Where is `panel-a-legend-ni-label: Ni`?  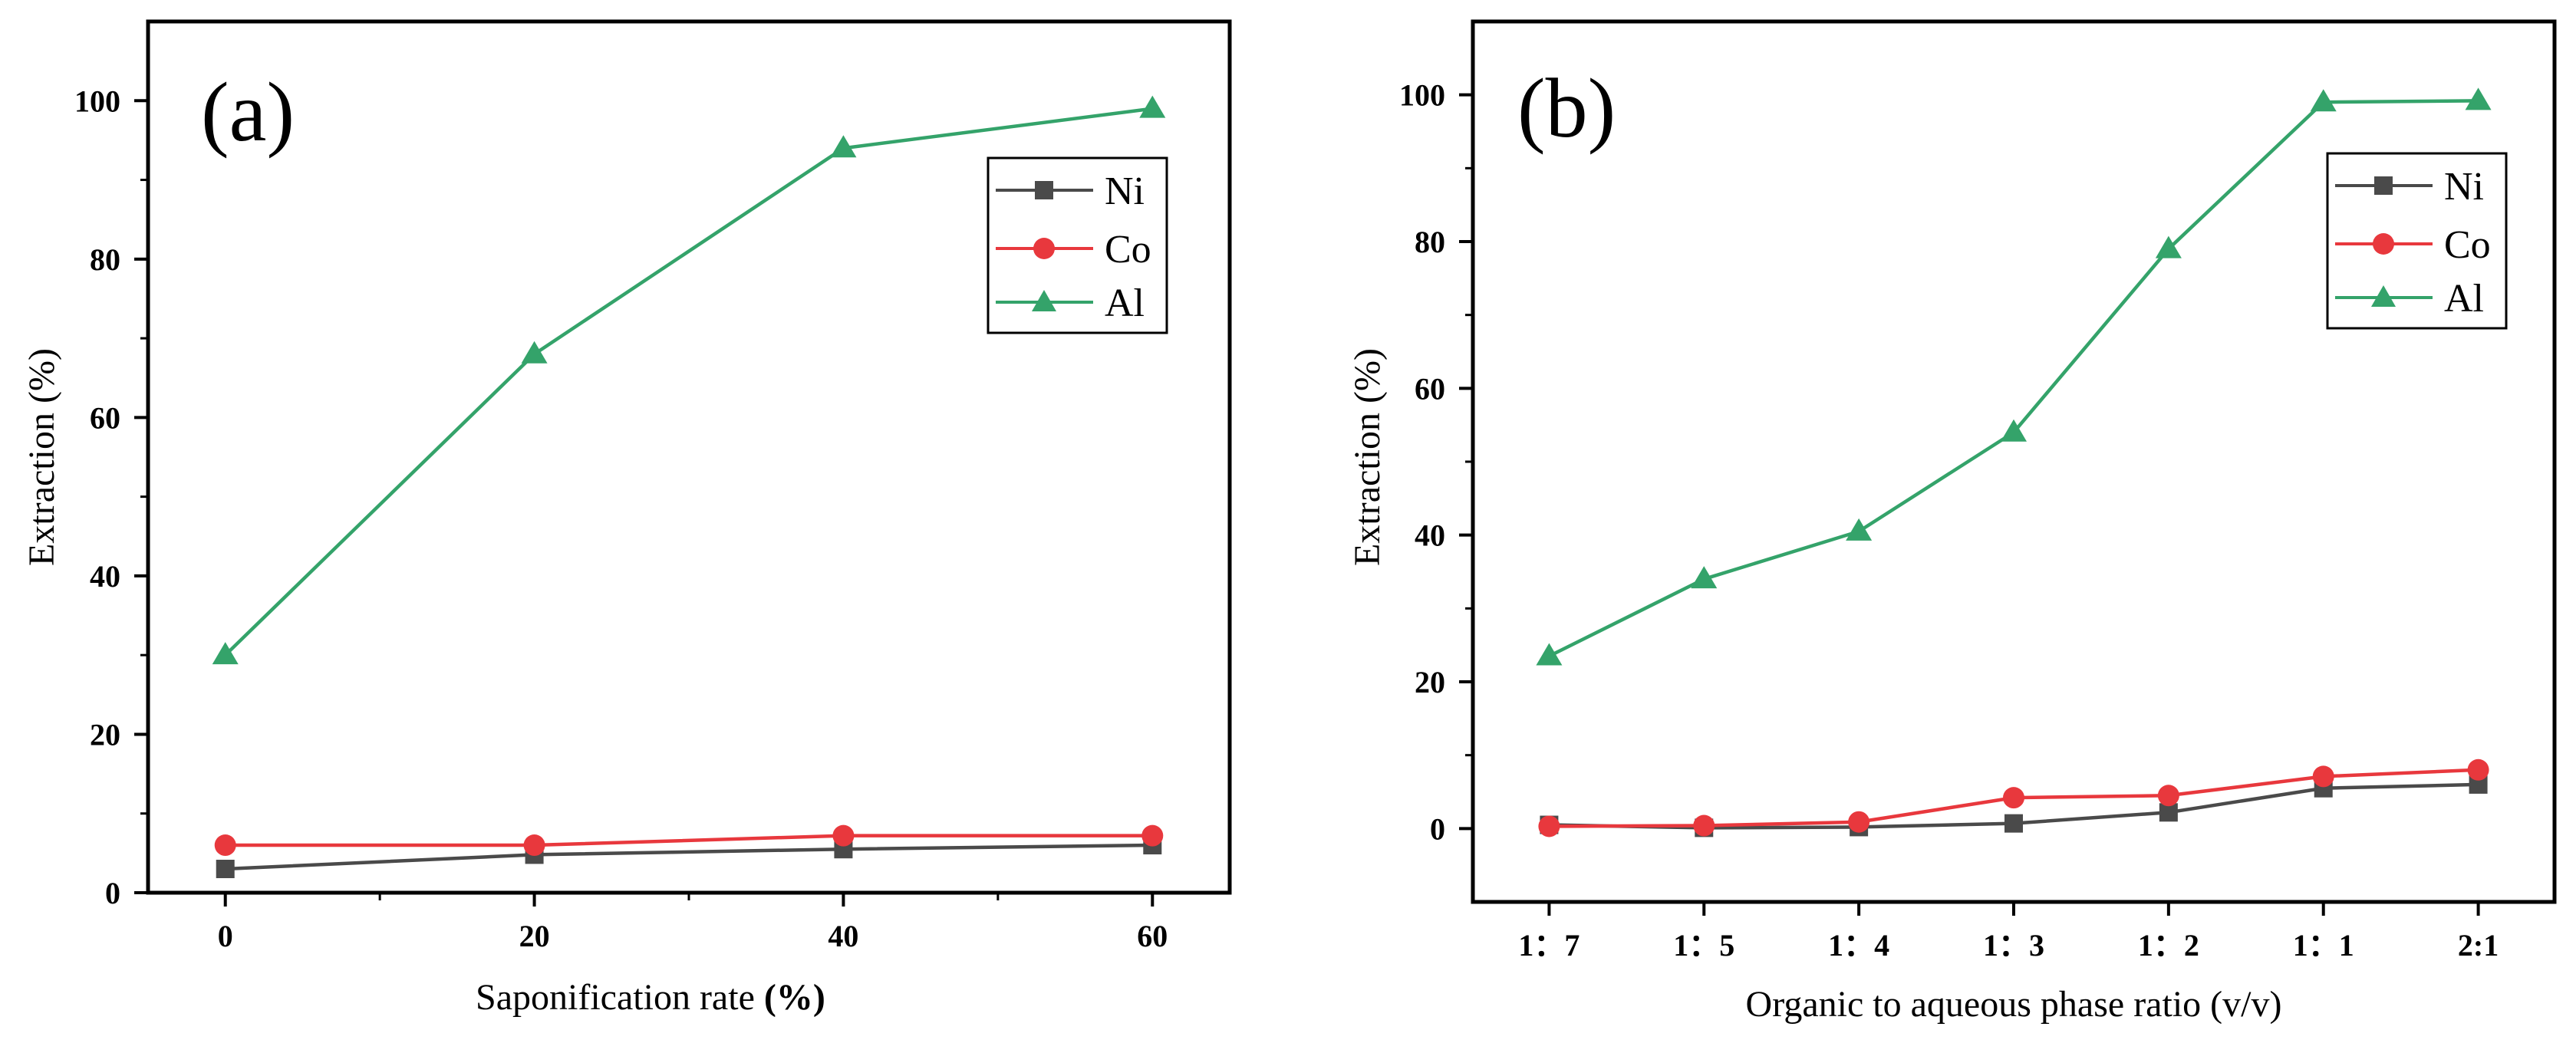 panel-a-legend-ni-label: Ni is located at coordinates (1125, 191).